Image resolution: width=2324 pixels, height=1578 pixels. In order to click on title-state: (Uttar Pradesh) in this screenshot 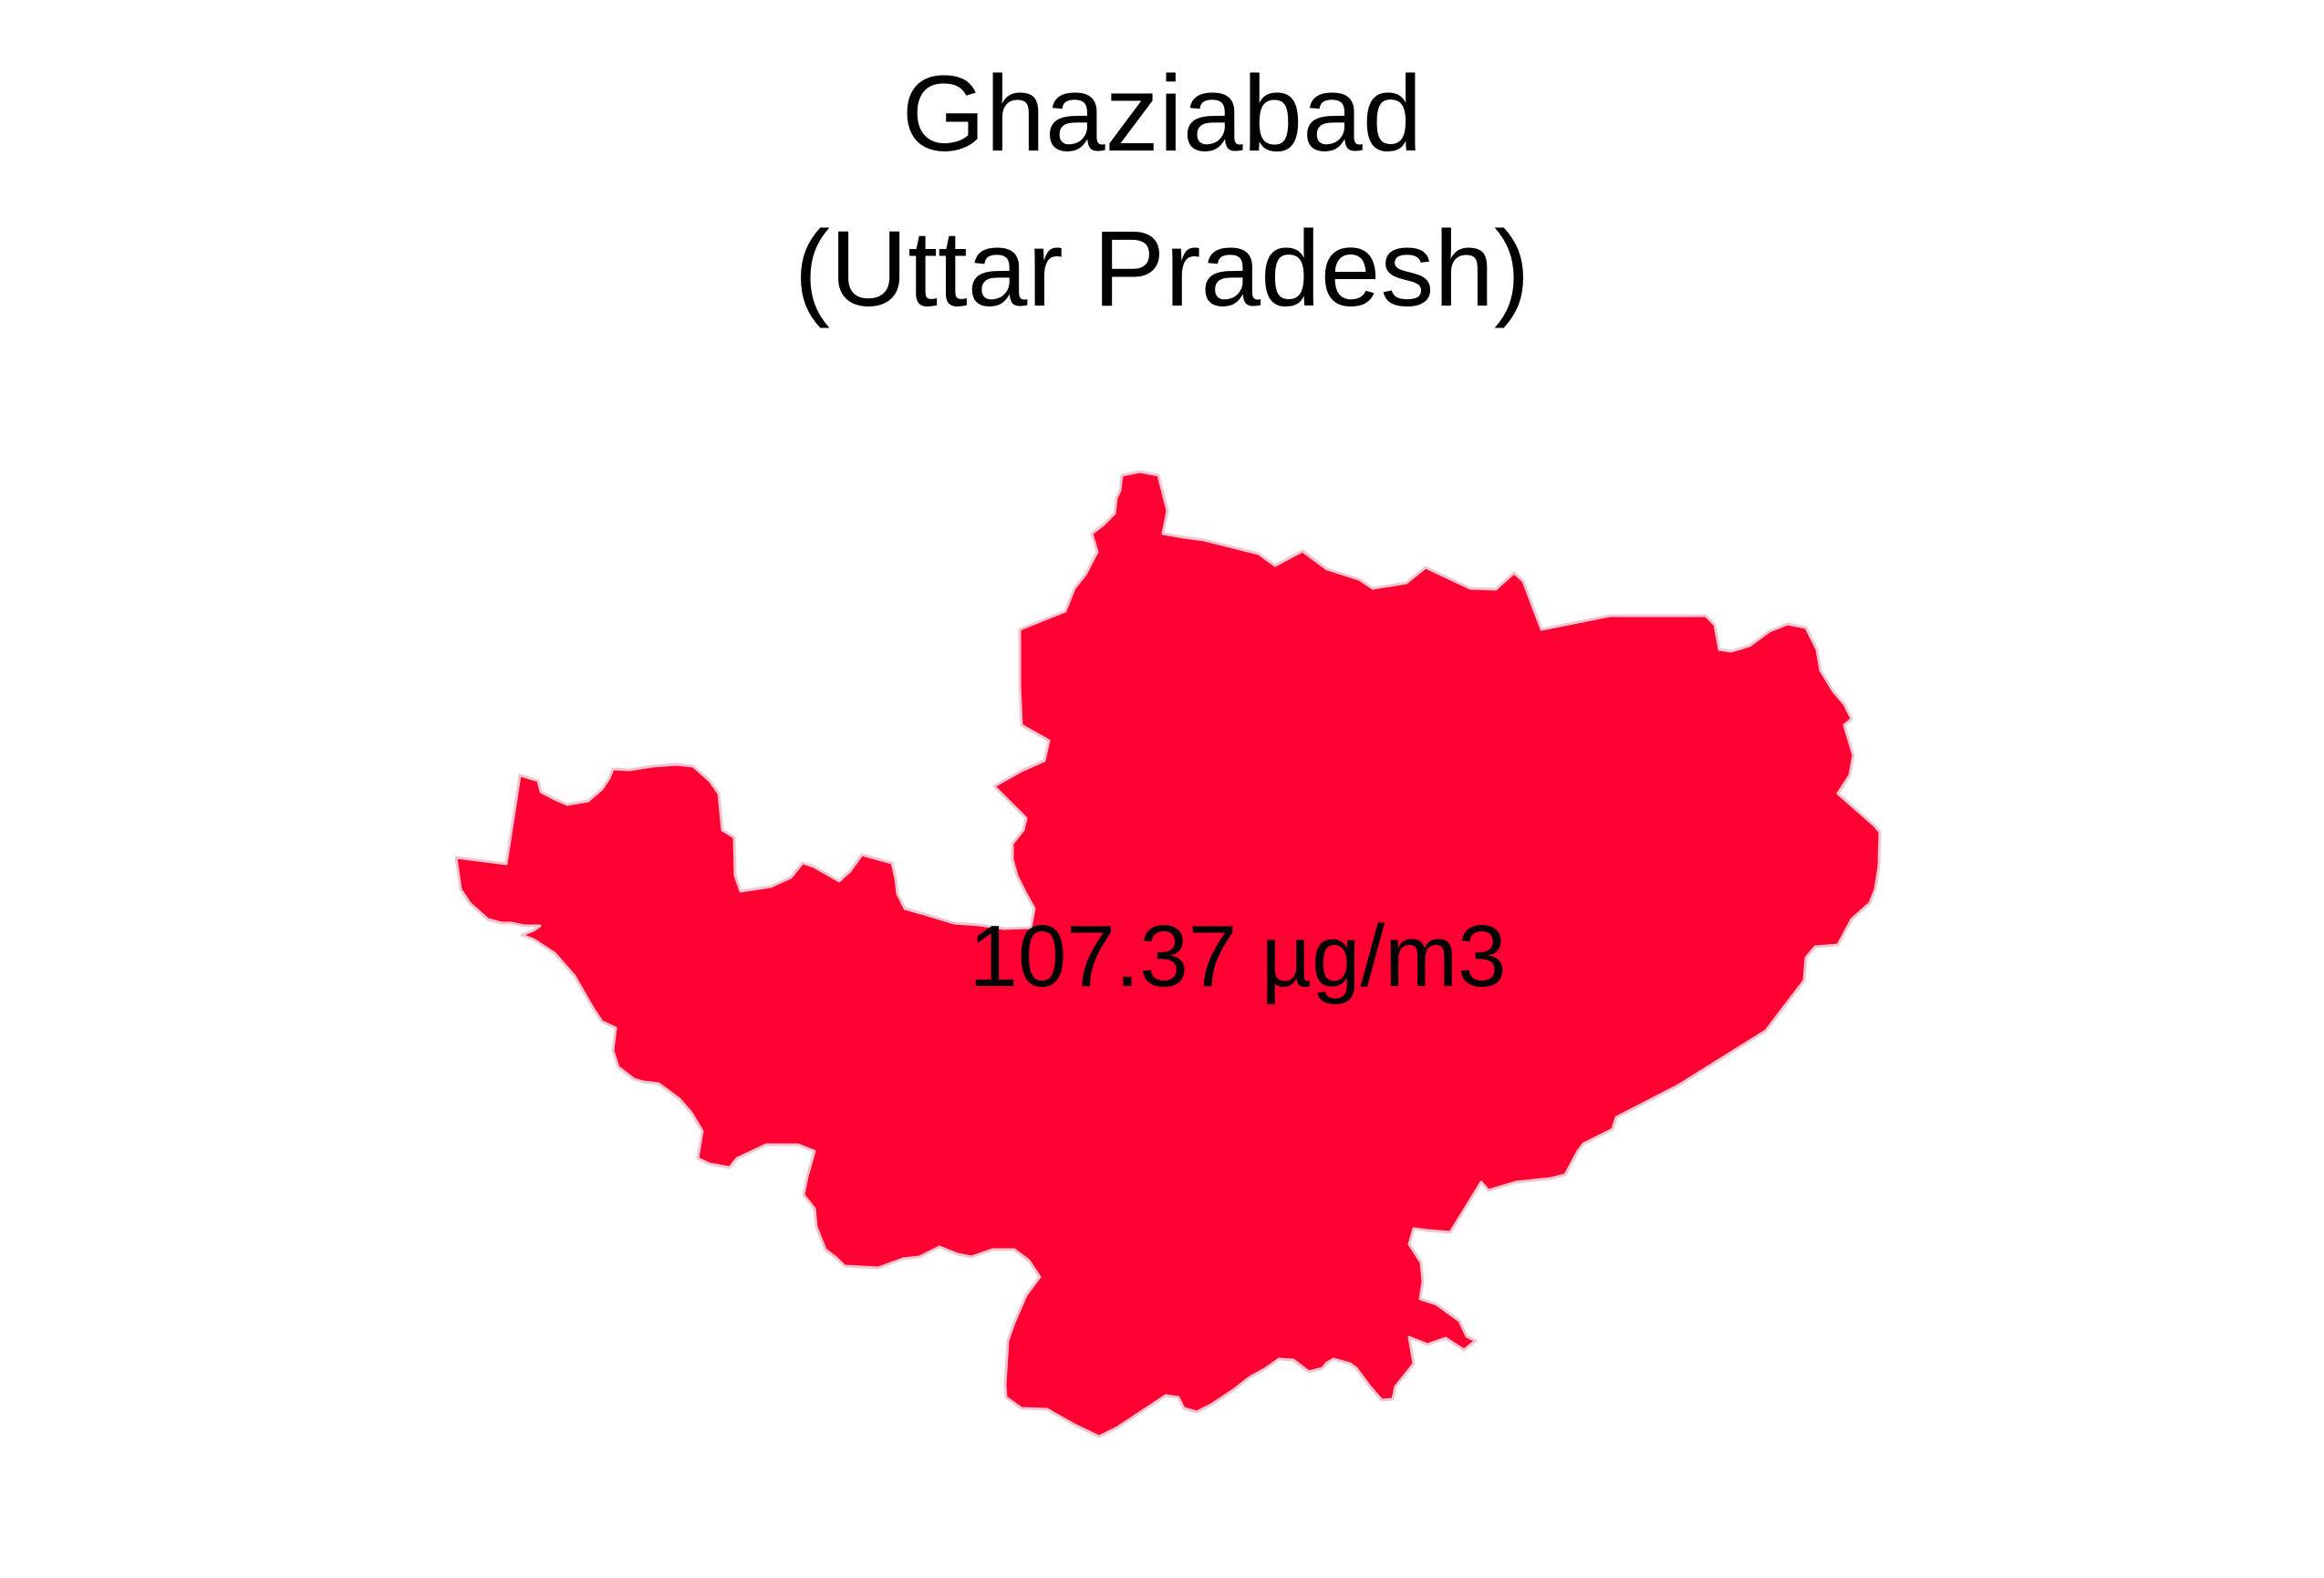, I will do `click(1162, 269)`.